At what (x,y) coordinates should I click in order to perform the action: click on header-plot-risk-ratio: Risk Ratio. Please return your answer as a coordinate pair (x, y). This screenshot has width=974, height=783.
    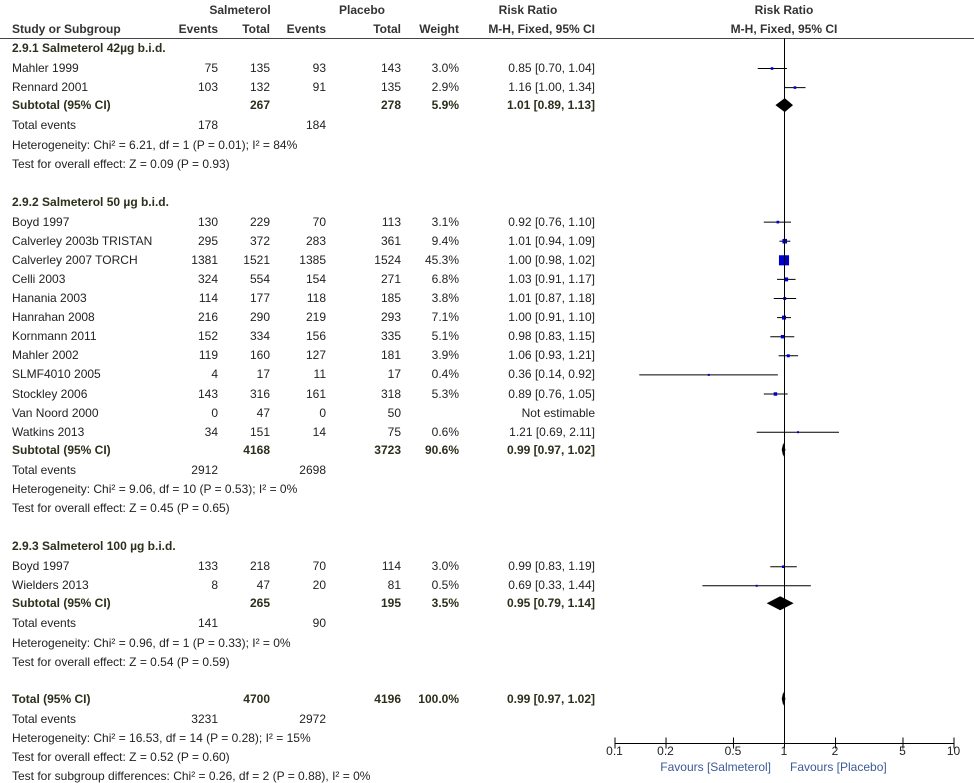
    Looking at the image, I should click on (784, 10).